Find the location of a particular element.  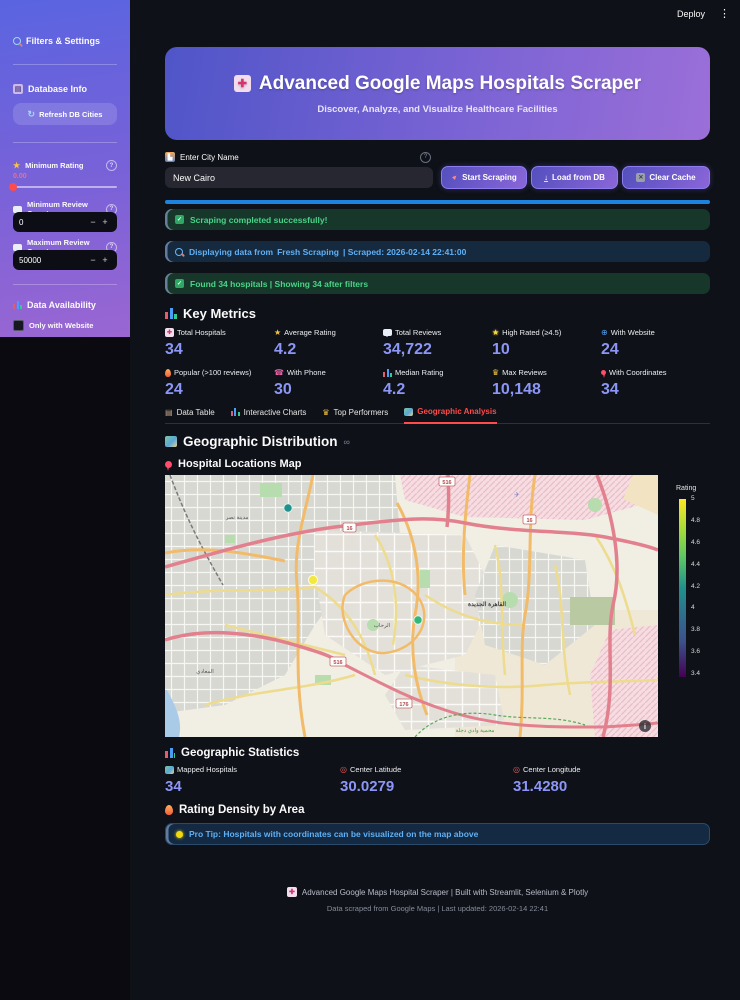

metric-average-rating: ★ Average Rating 4.2 is located at coordinates (305, 343).